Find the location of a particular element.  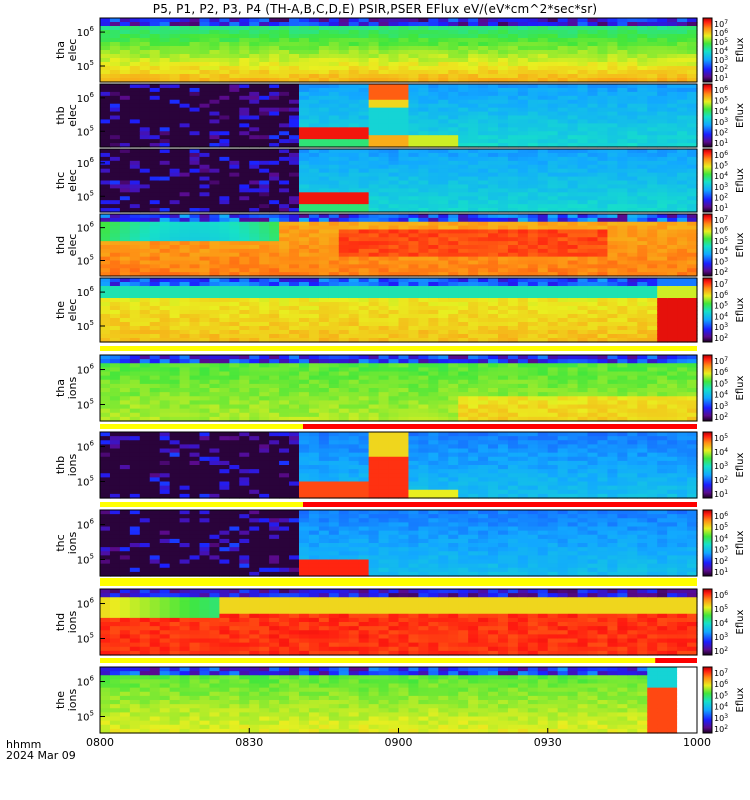

y-tick-label: 105 is located at coordinates (85, 326).